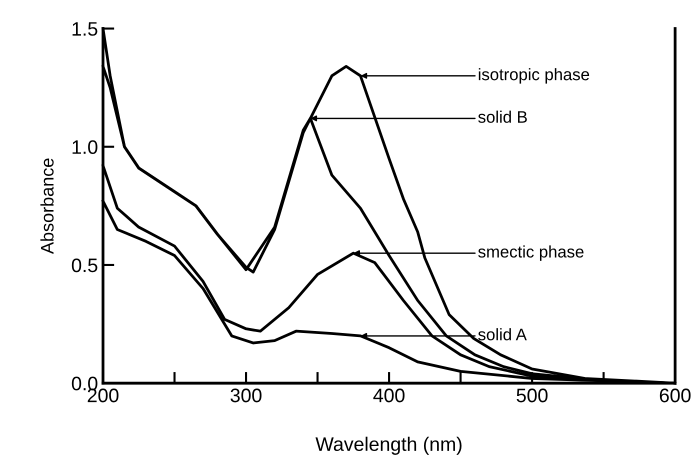 The height and width of the screenshot is (476, 696). I want to click on y-tick-label: 0.5, so click(85, 265).